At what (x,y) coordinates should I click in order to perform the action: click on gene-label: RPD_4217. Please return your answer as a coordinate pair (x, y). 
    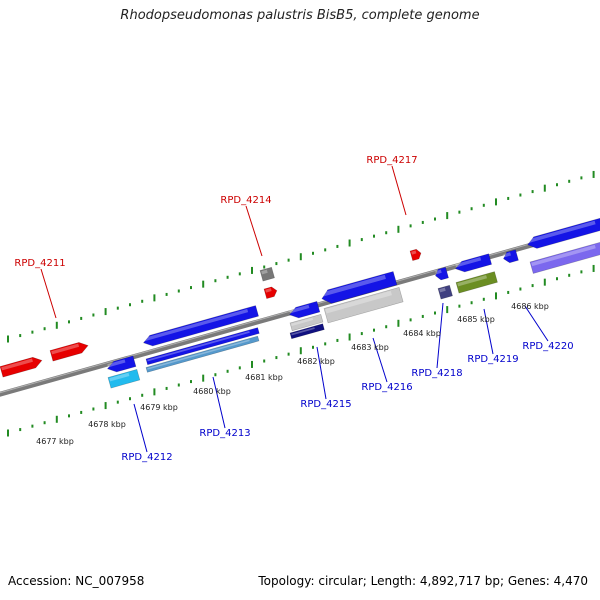
    Looking at the image, I should click on (391, 160).